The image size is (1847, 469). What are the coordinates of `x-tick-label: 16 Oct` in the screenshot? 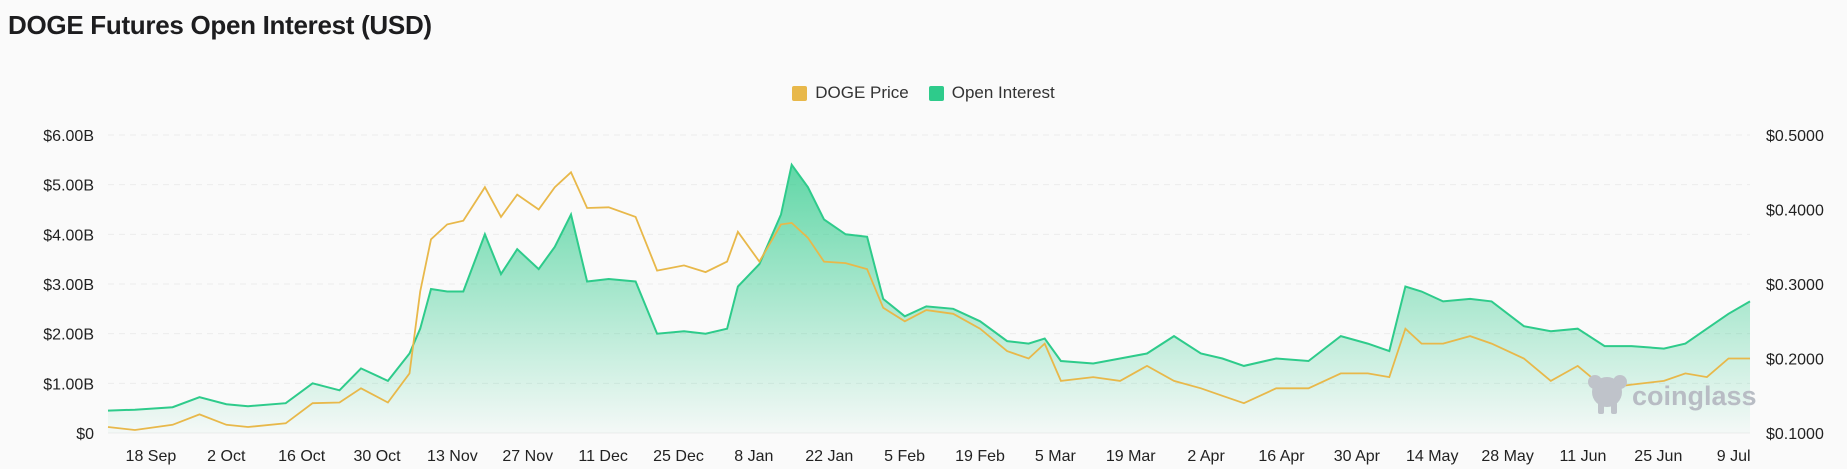 It's located at (302, 456).